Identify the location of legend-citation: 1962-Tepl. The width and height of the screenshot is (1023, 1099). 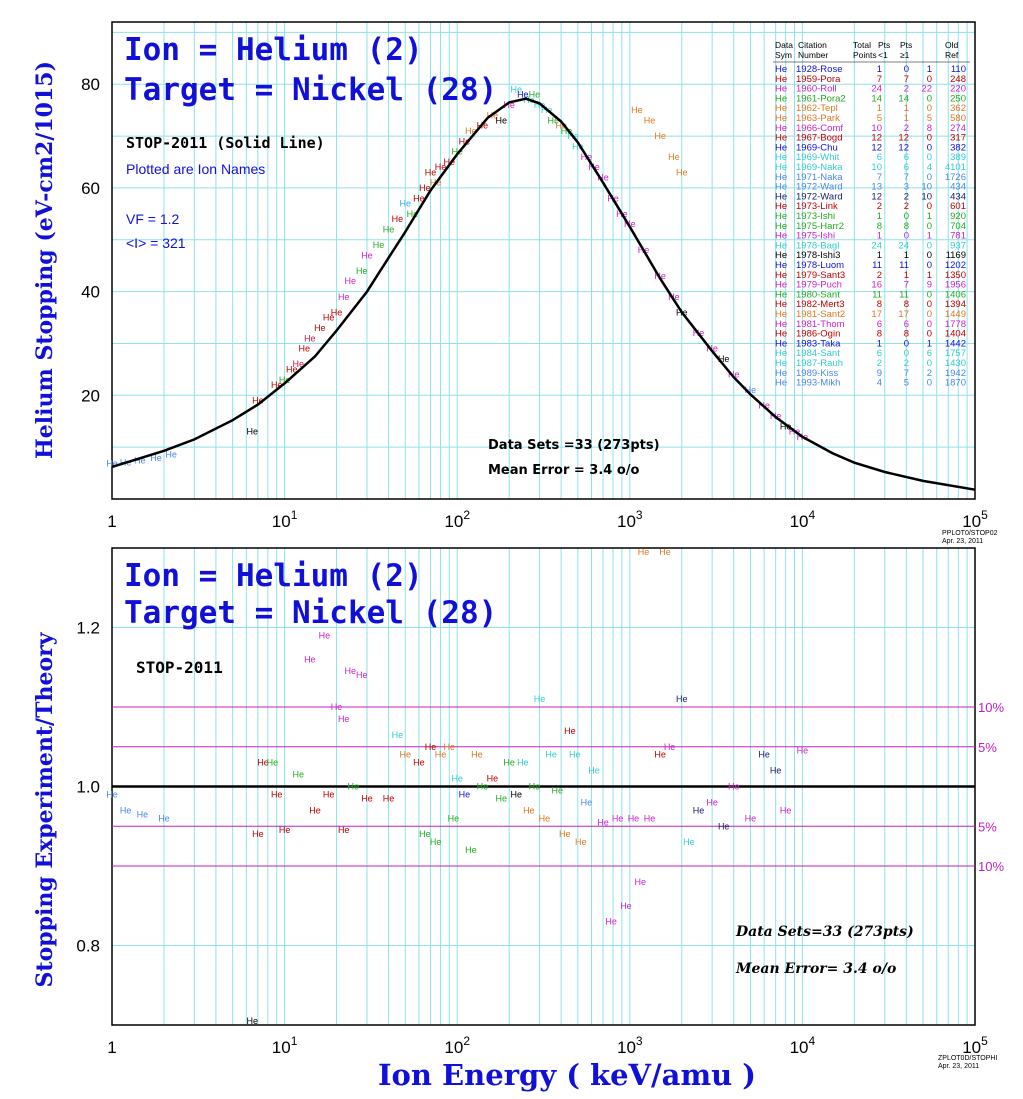
(817, 108).